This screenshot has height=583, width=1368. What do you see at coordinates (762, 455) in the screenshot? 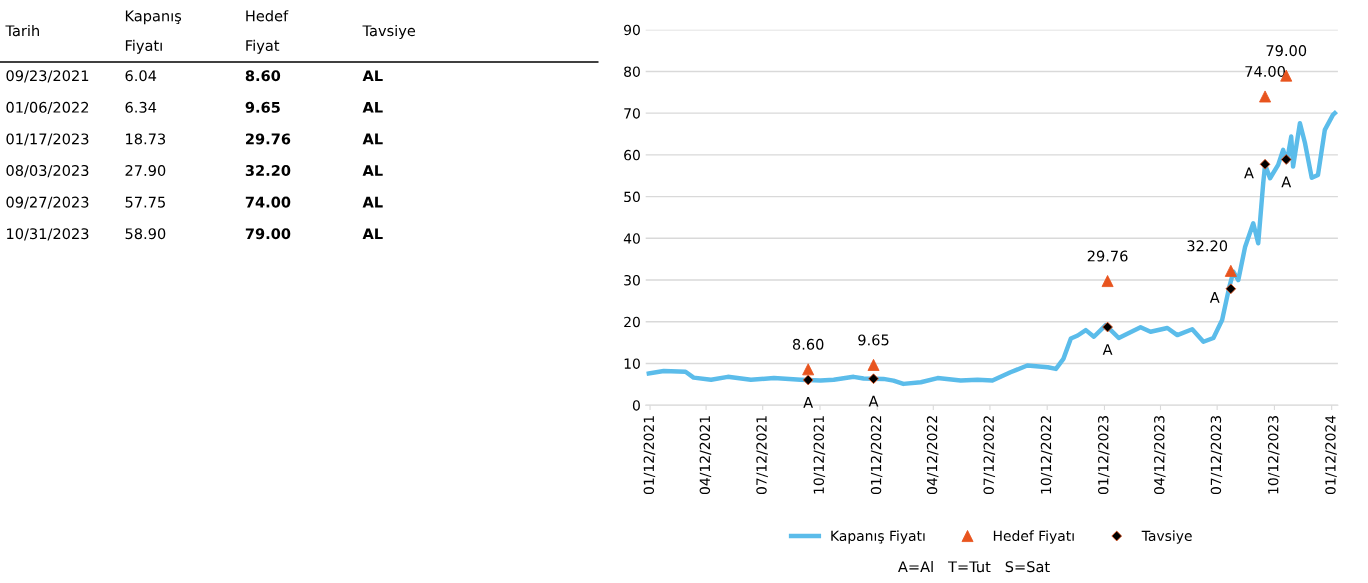
I see `x-tick-label: 07/12/2021` at bounding box center [762, 455].